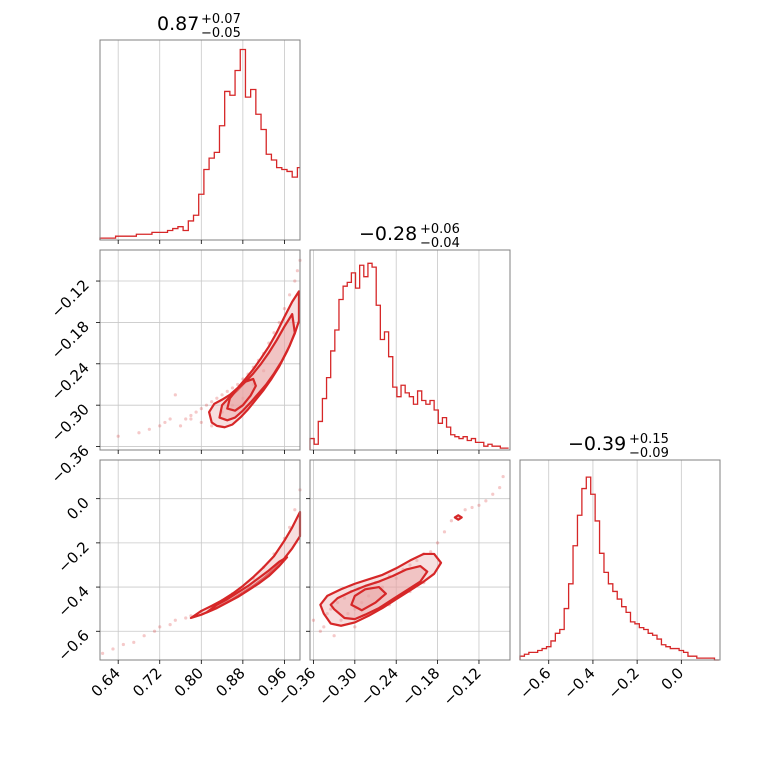 Image resolution: width=760 pixels, height=760 pixels. Describe the element at coordinates (70, 464) in the screenshot. I see `scatter-p1-p0-ytick-label-0: −0.36` at that location.